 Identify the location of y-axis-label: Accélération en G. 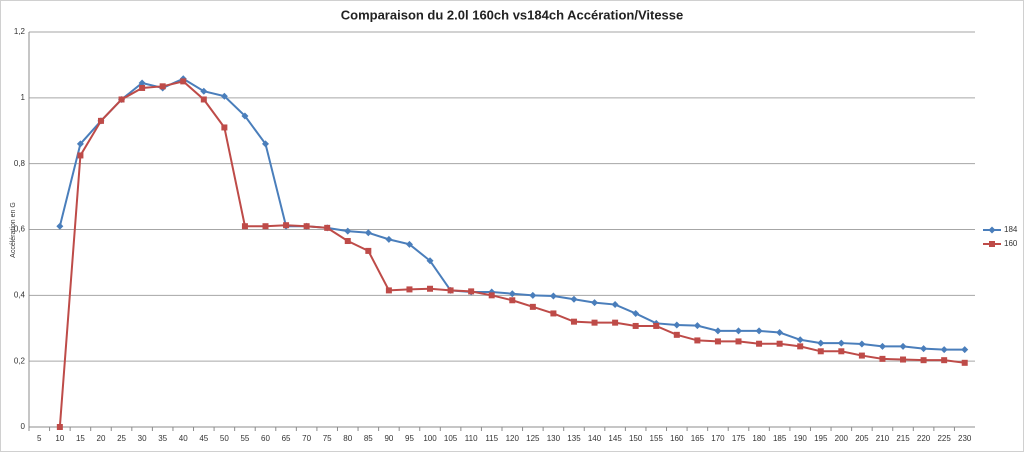
(13, 230).